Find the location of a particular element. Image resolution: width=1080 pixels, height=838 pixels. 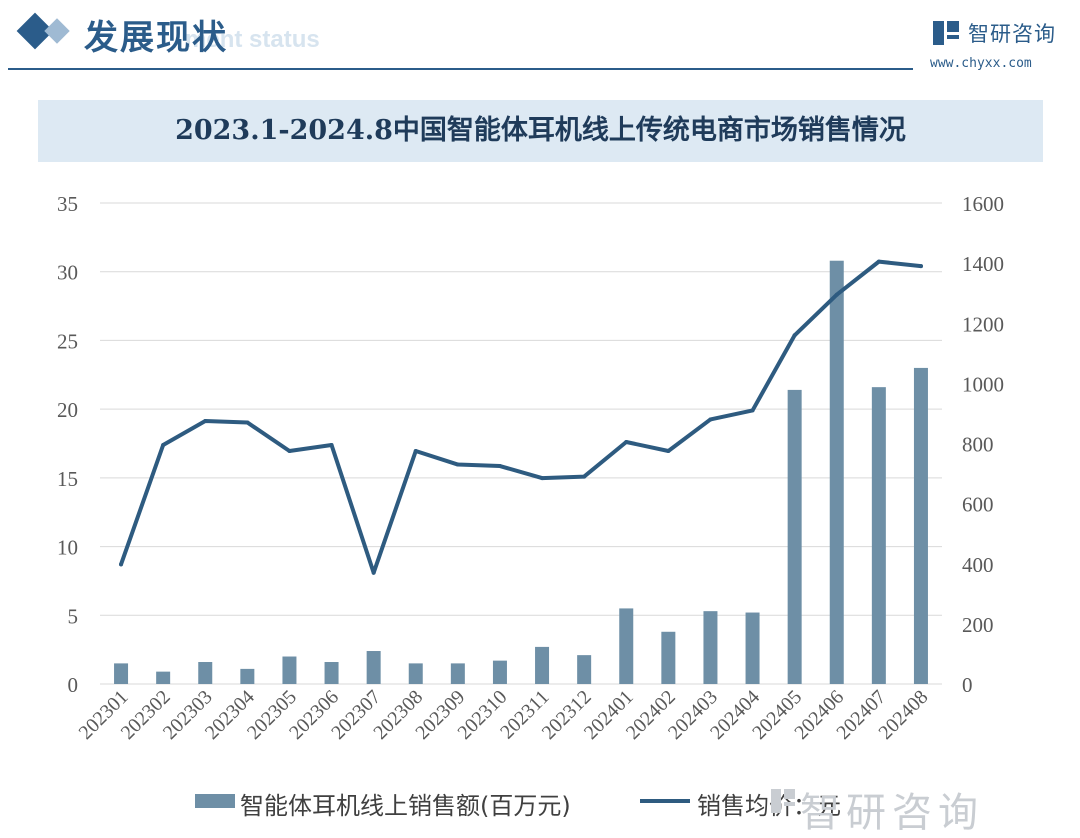

y-left-tick-label: 25 is located at coordinates (67, 341).